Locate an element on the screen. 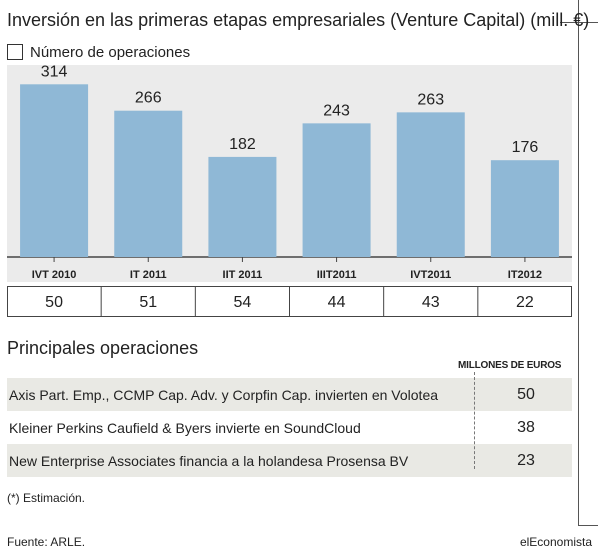  operations-count-value: 51 is located at coordinates (148, 302).